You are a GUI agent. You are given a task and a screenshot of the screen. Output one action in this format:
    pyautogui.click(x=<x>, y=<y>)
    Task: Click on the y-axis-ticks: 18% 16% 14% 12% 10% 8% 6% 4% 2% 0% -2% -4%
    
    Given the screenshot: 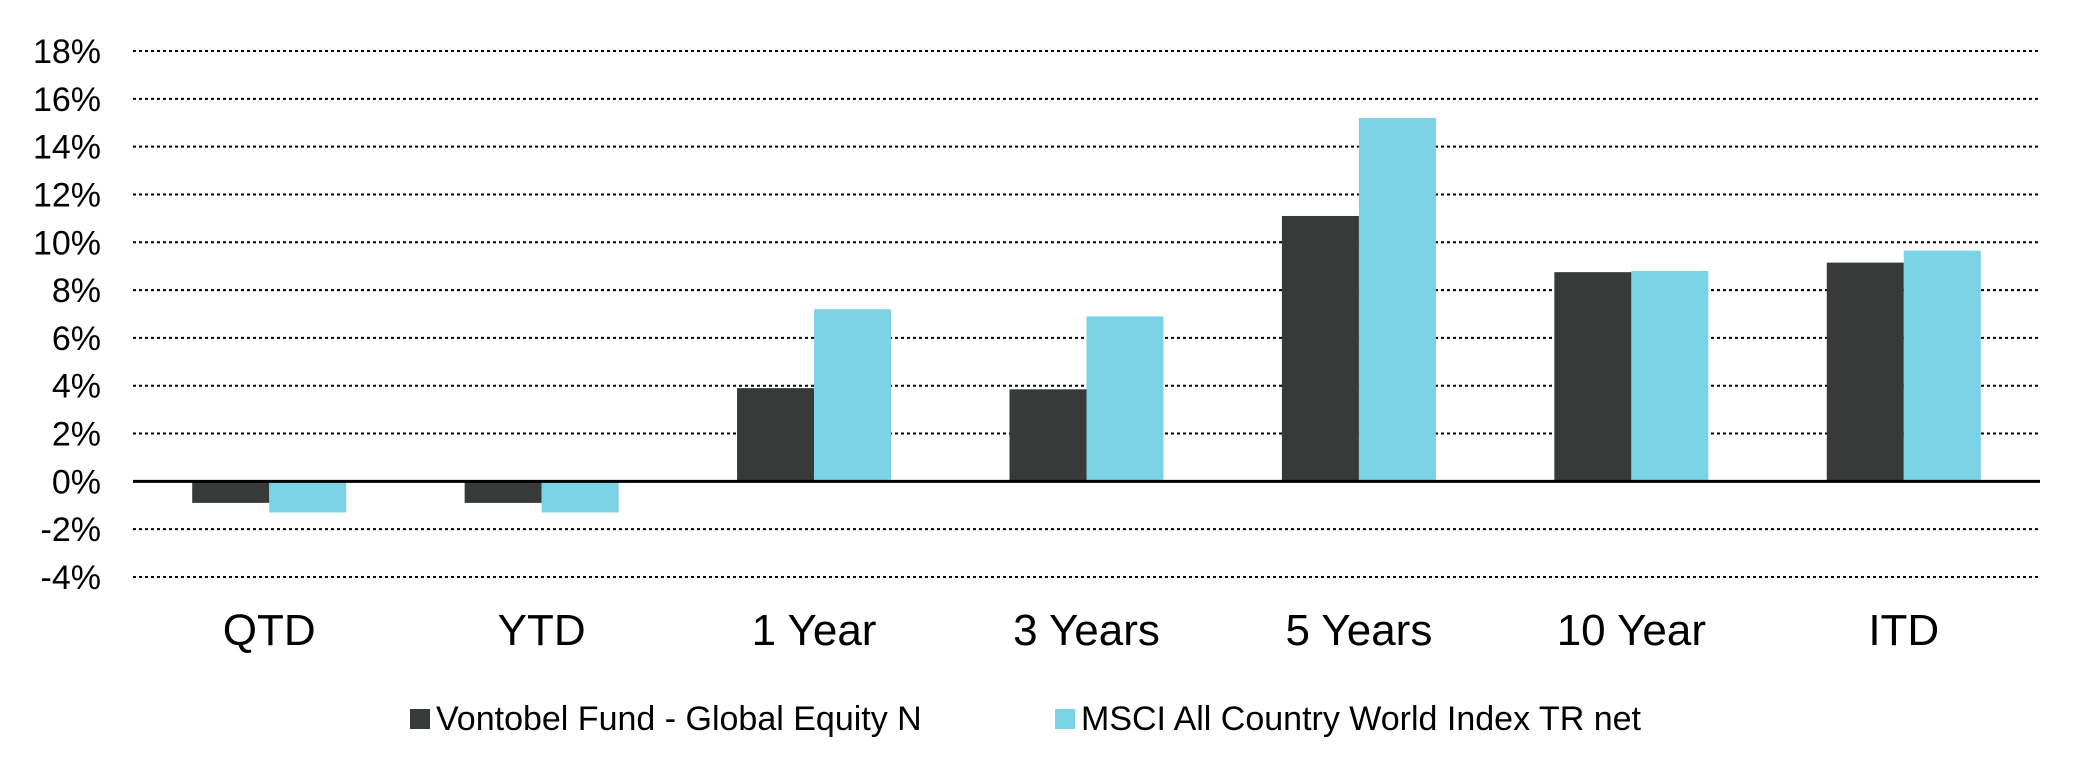 What is the action you would take?
    pyautogui.click(x=67, y=315)
    